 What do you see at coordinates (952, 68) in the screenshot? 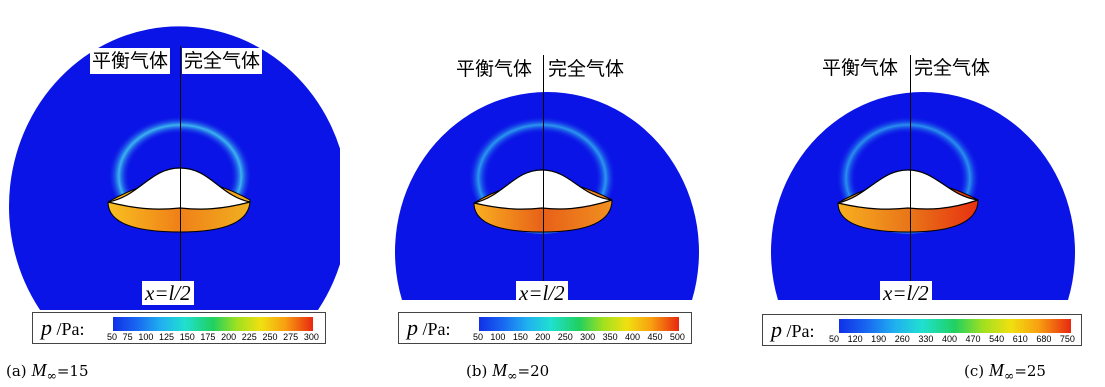
I see `label-perfect-gas-c: 完全气体` at bounding box center [952, 68].